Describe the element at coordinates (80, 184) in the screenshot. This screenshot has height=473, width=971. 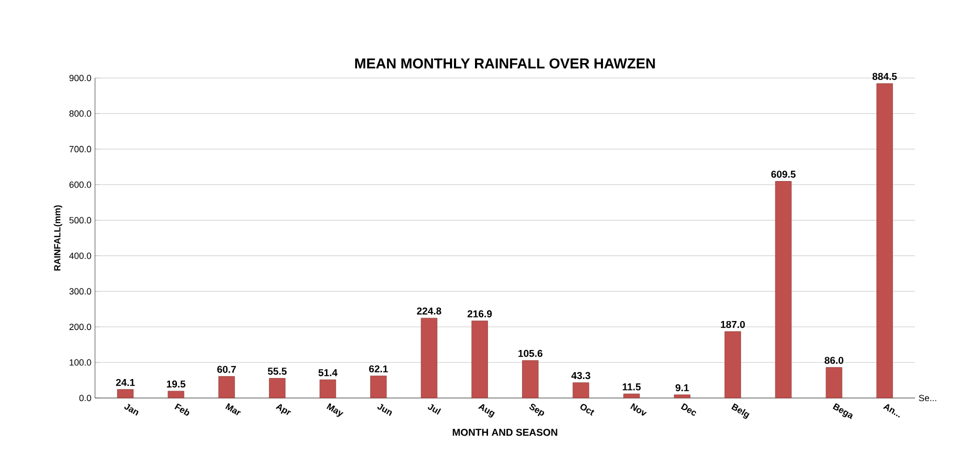
I see `y-tick-label: 600.0` at that location.